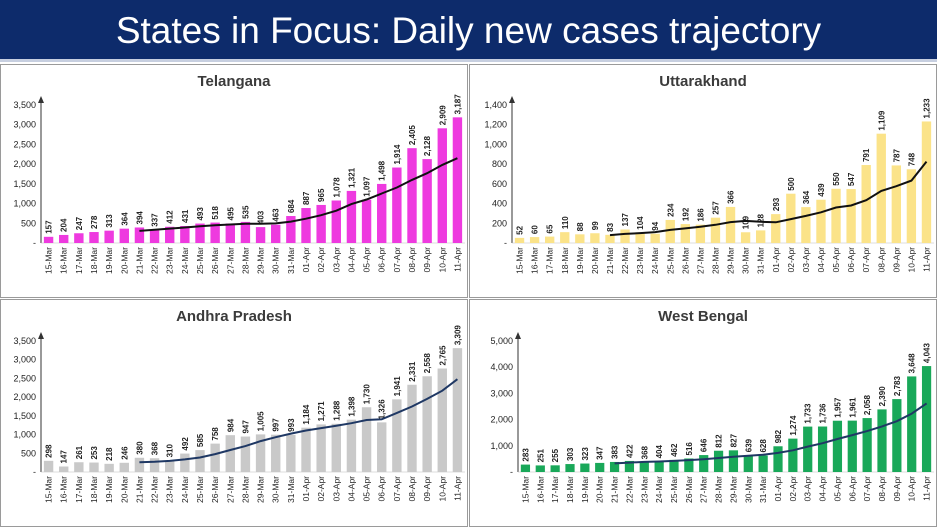 This screenshot has width=937, height=528. I want to click on data-label: 94, so click(655, 225).